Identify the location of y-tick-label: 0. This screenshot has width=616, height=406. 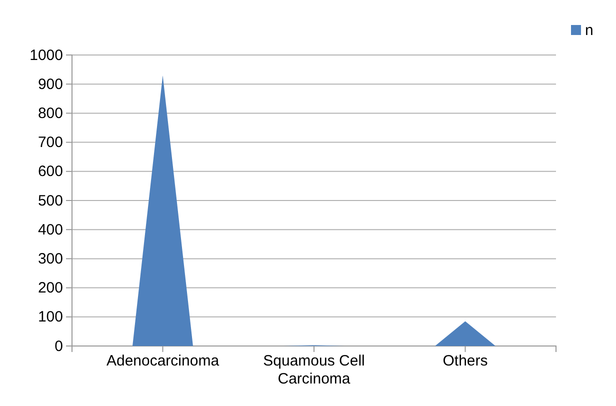
(58, 346).